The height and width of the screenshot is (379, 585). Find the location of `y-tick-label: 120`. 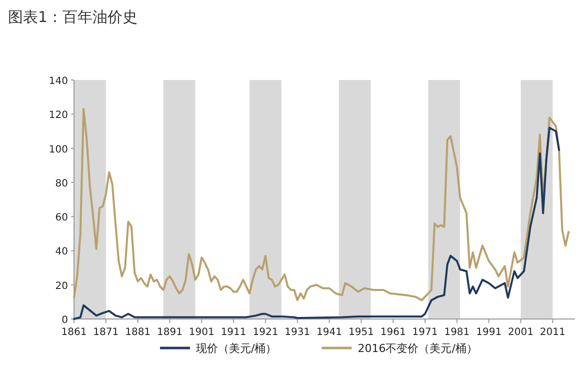

y-tick-label: 120 is located at coordinates (58, 116).